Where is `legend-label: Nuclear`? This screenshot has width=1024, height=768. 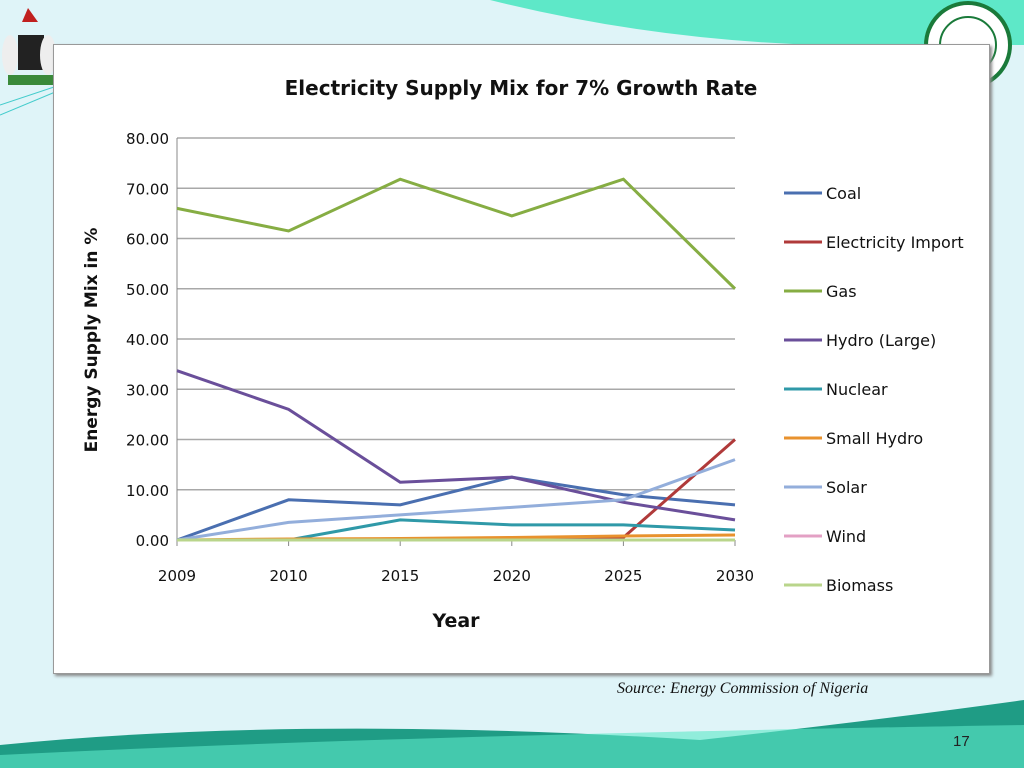 legend-label: Nuclear is located at coordinates (857, 389).